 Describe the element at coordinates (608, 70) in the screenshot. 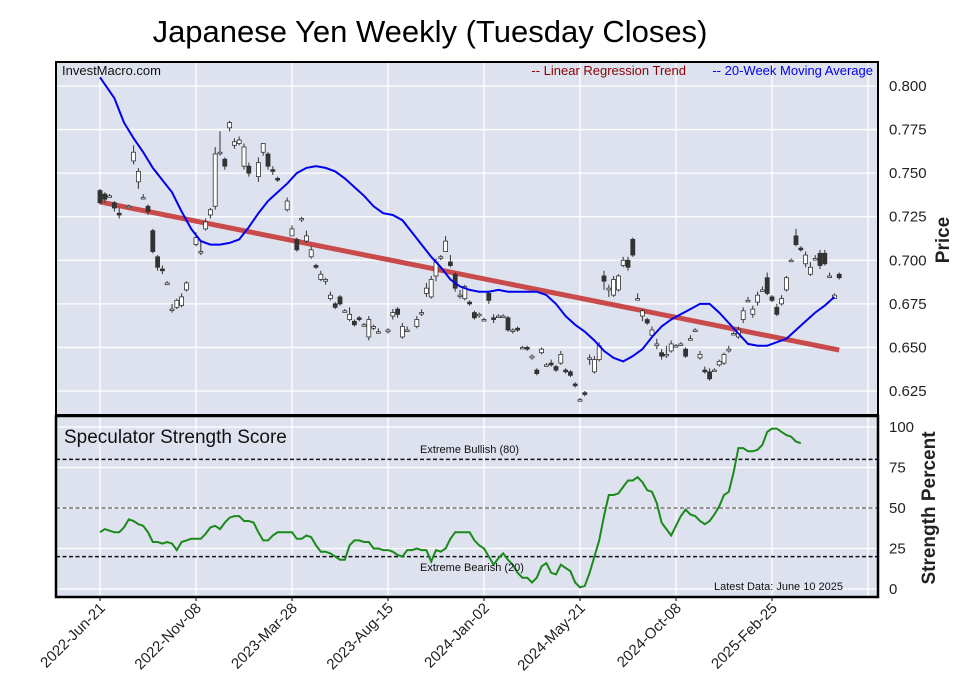

I see `legend-regression: -- Linear Regression Trend` at that location.